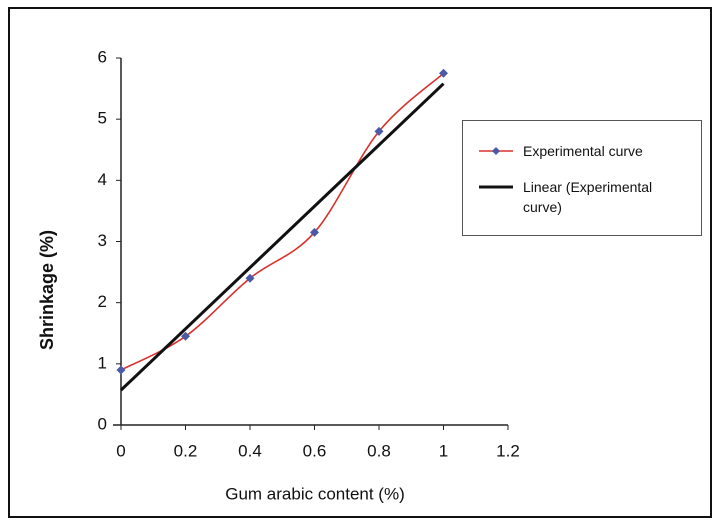 This screenshot has width=720, height=526. What do you see at coordinates (102, 301) in the screenshot?
I see `y-tick-label: 2` at bounding box center [102, 301].